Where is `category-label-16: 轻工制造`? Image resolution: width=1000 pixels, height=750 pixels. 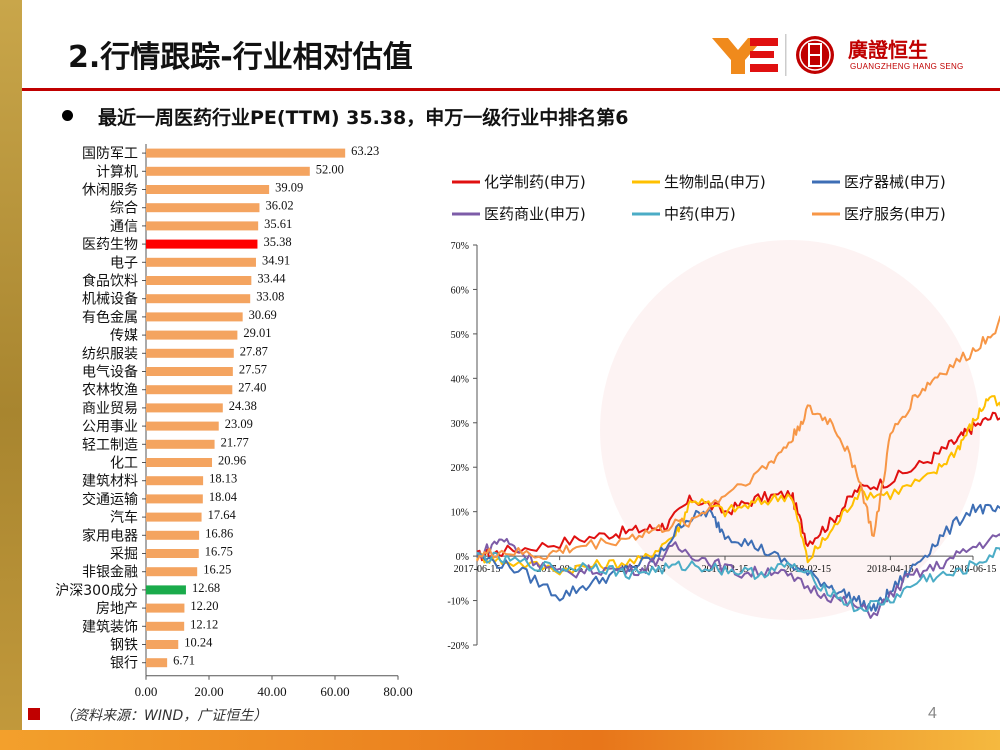 category-label-16: 轻工制造 is located at coordinates (110, 445).